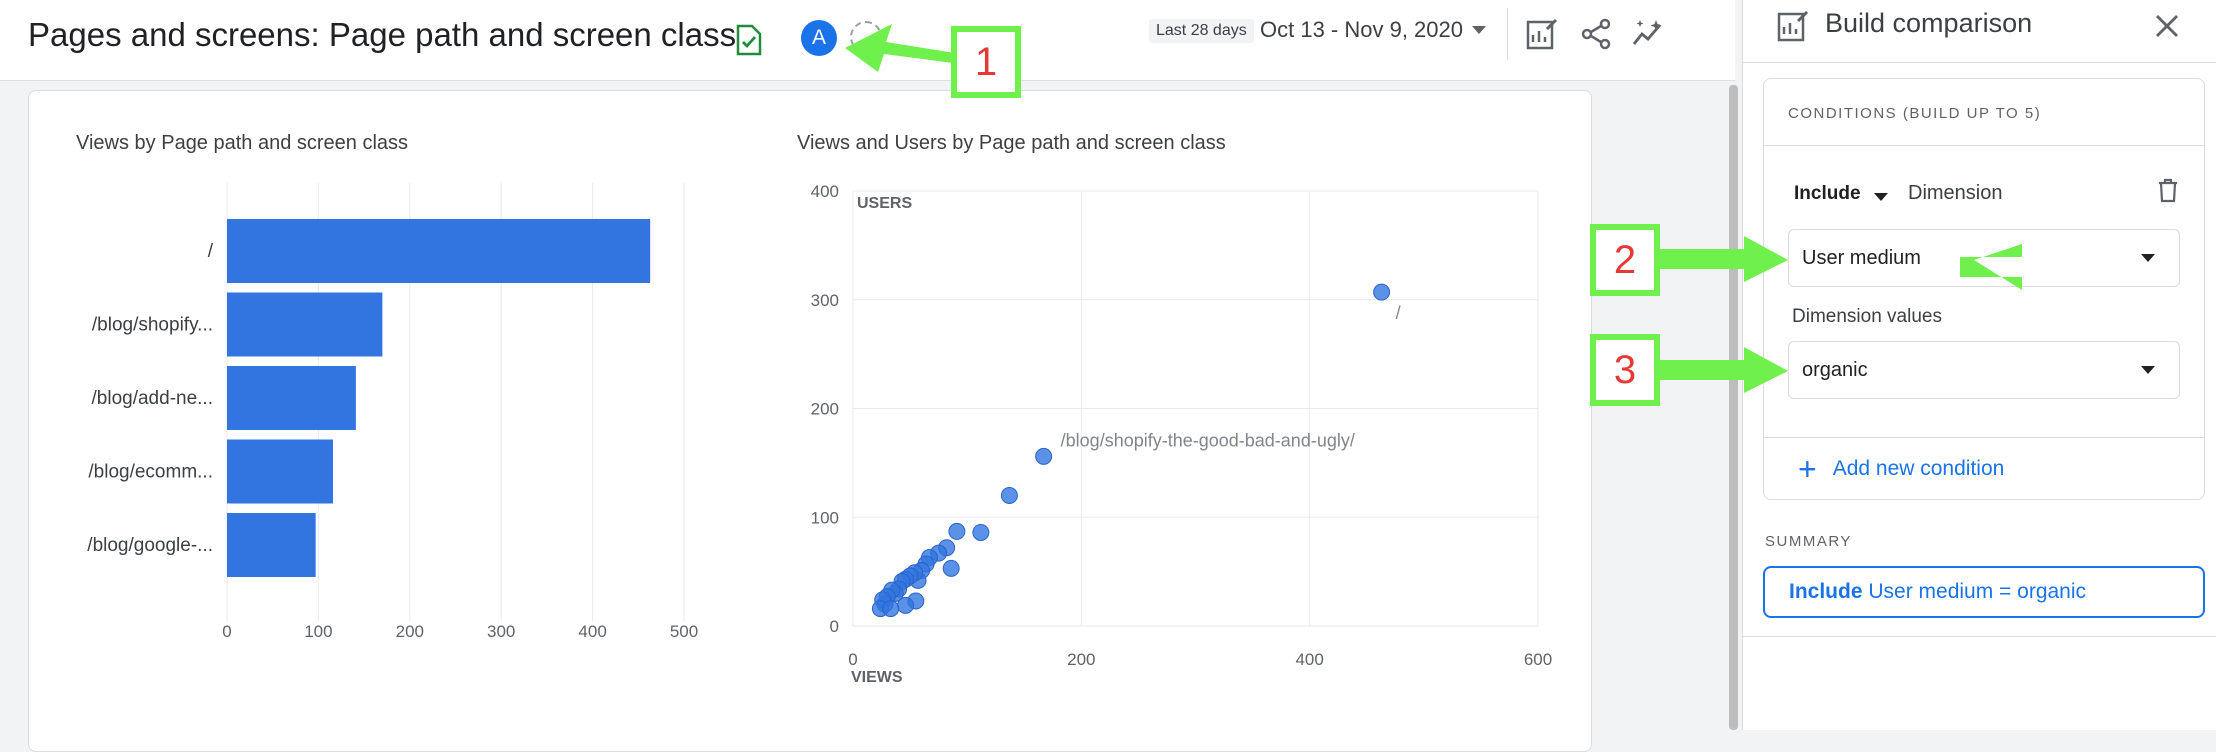 Image resolution: width=2216 pixels, height=752 pixels. Describe the element at coordinates (1984, 370) in the screenshot. I see `dimension-values-select: organic` at that location.